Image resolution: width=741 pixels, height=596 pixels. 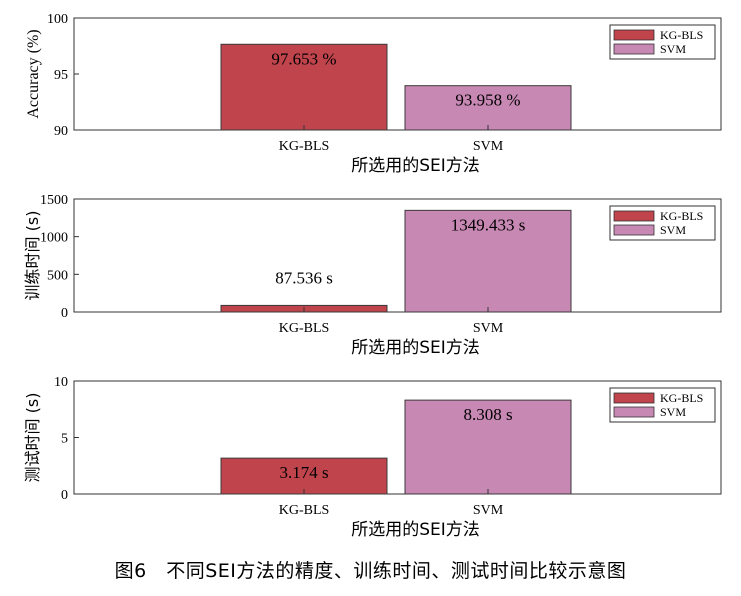 What do you see at coordinates (61, 382) in the screenshot?
I see `panel-3-ytick-label: 10` at bounding box center [61, 382].